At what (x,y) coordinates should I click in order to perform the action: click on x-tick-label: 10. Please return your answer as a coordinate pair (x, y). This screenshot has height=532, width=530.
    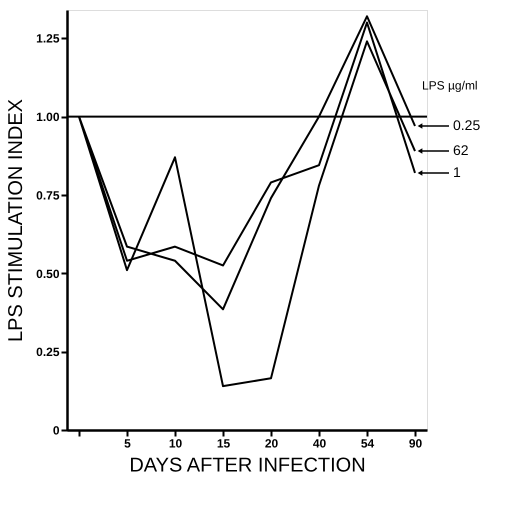
    Looking at the image, I should click on (175, 443).